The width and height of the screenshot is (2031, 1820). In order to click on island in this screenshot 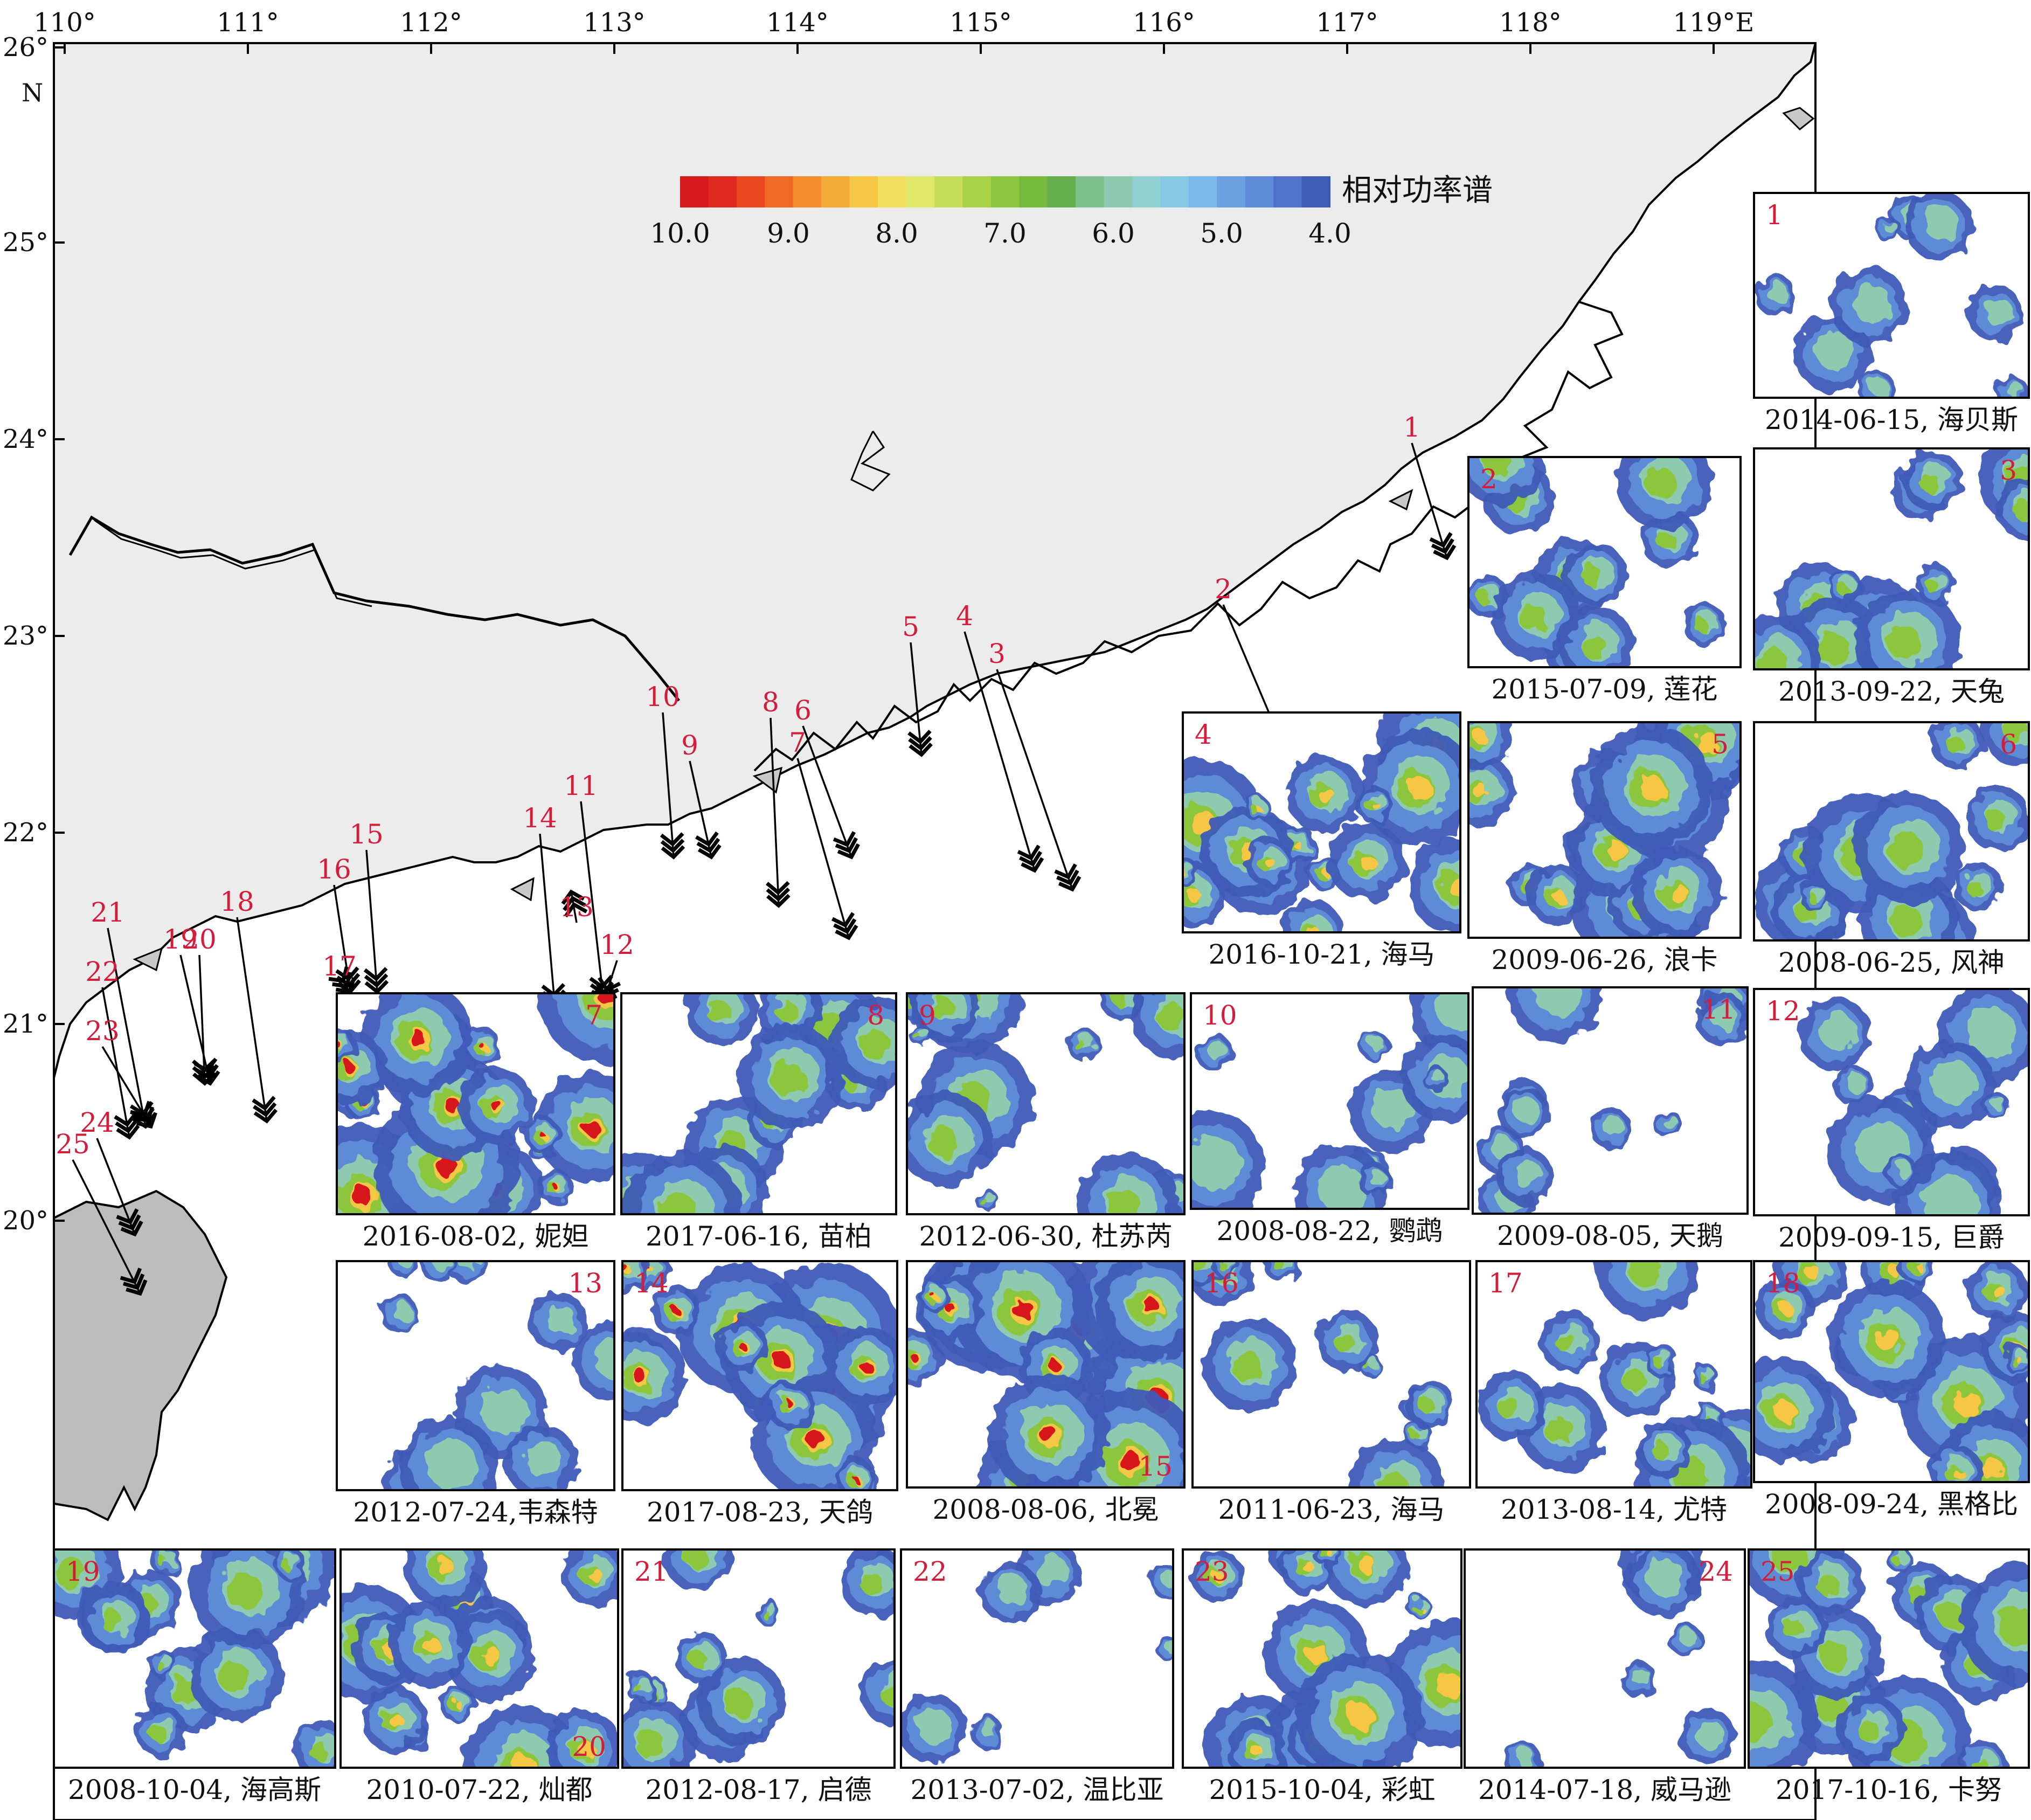, I will do `click(522, 889)`.